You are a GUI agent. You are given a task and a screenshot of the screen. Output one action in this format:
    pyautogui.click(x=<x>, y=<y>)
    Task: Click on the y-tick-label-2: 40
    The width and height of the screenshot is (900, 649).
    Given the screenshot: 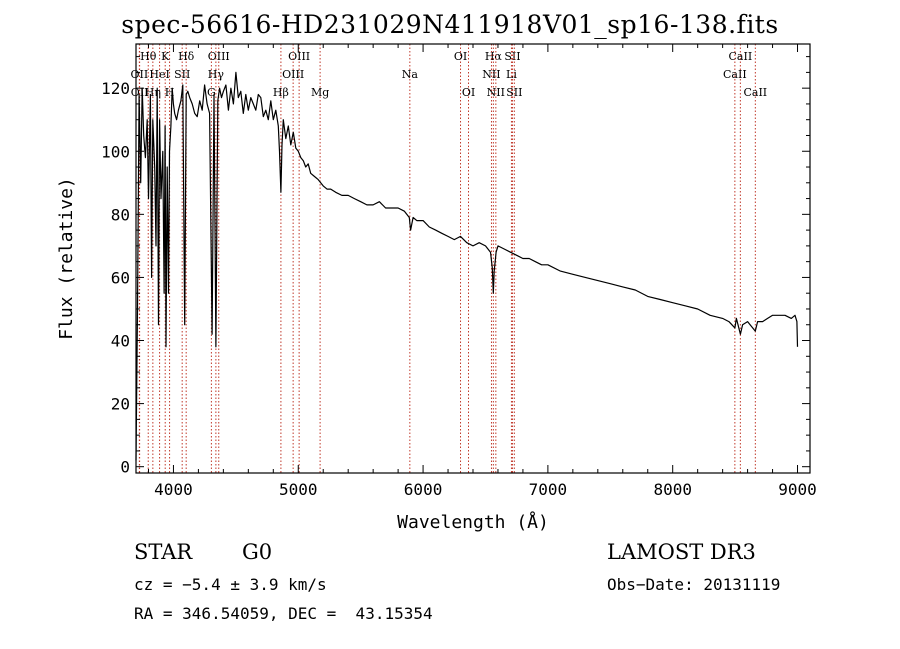 What is the action you would take?
    pyautogui.click(x=120, y=341)
    